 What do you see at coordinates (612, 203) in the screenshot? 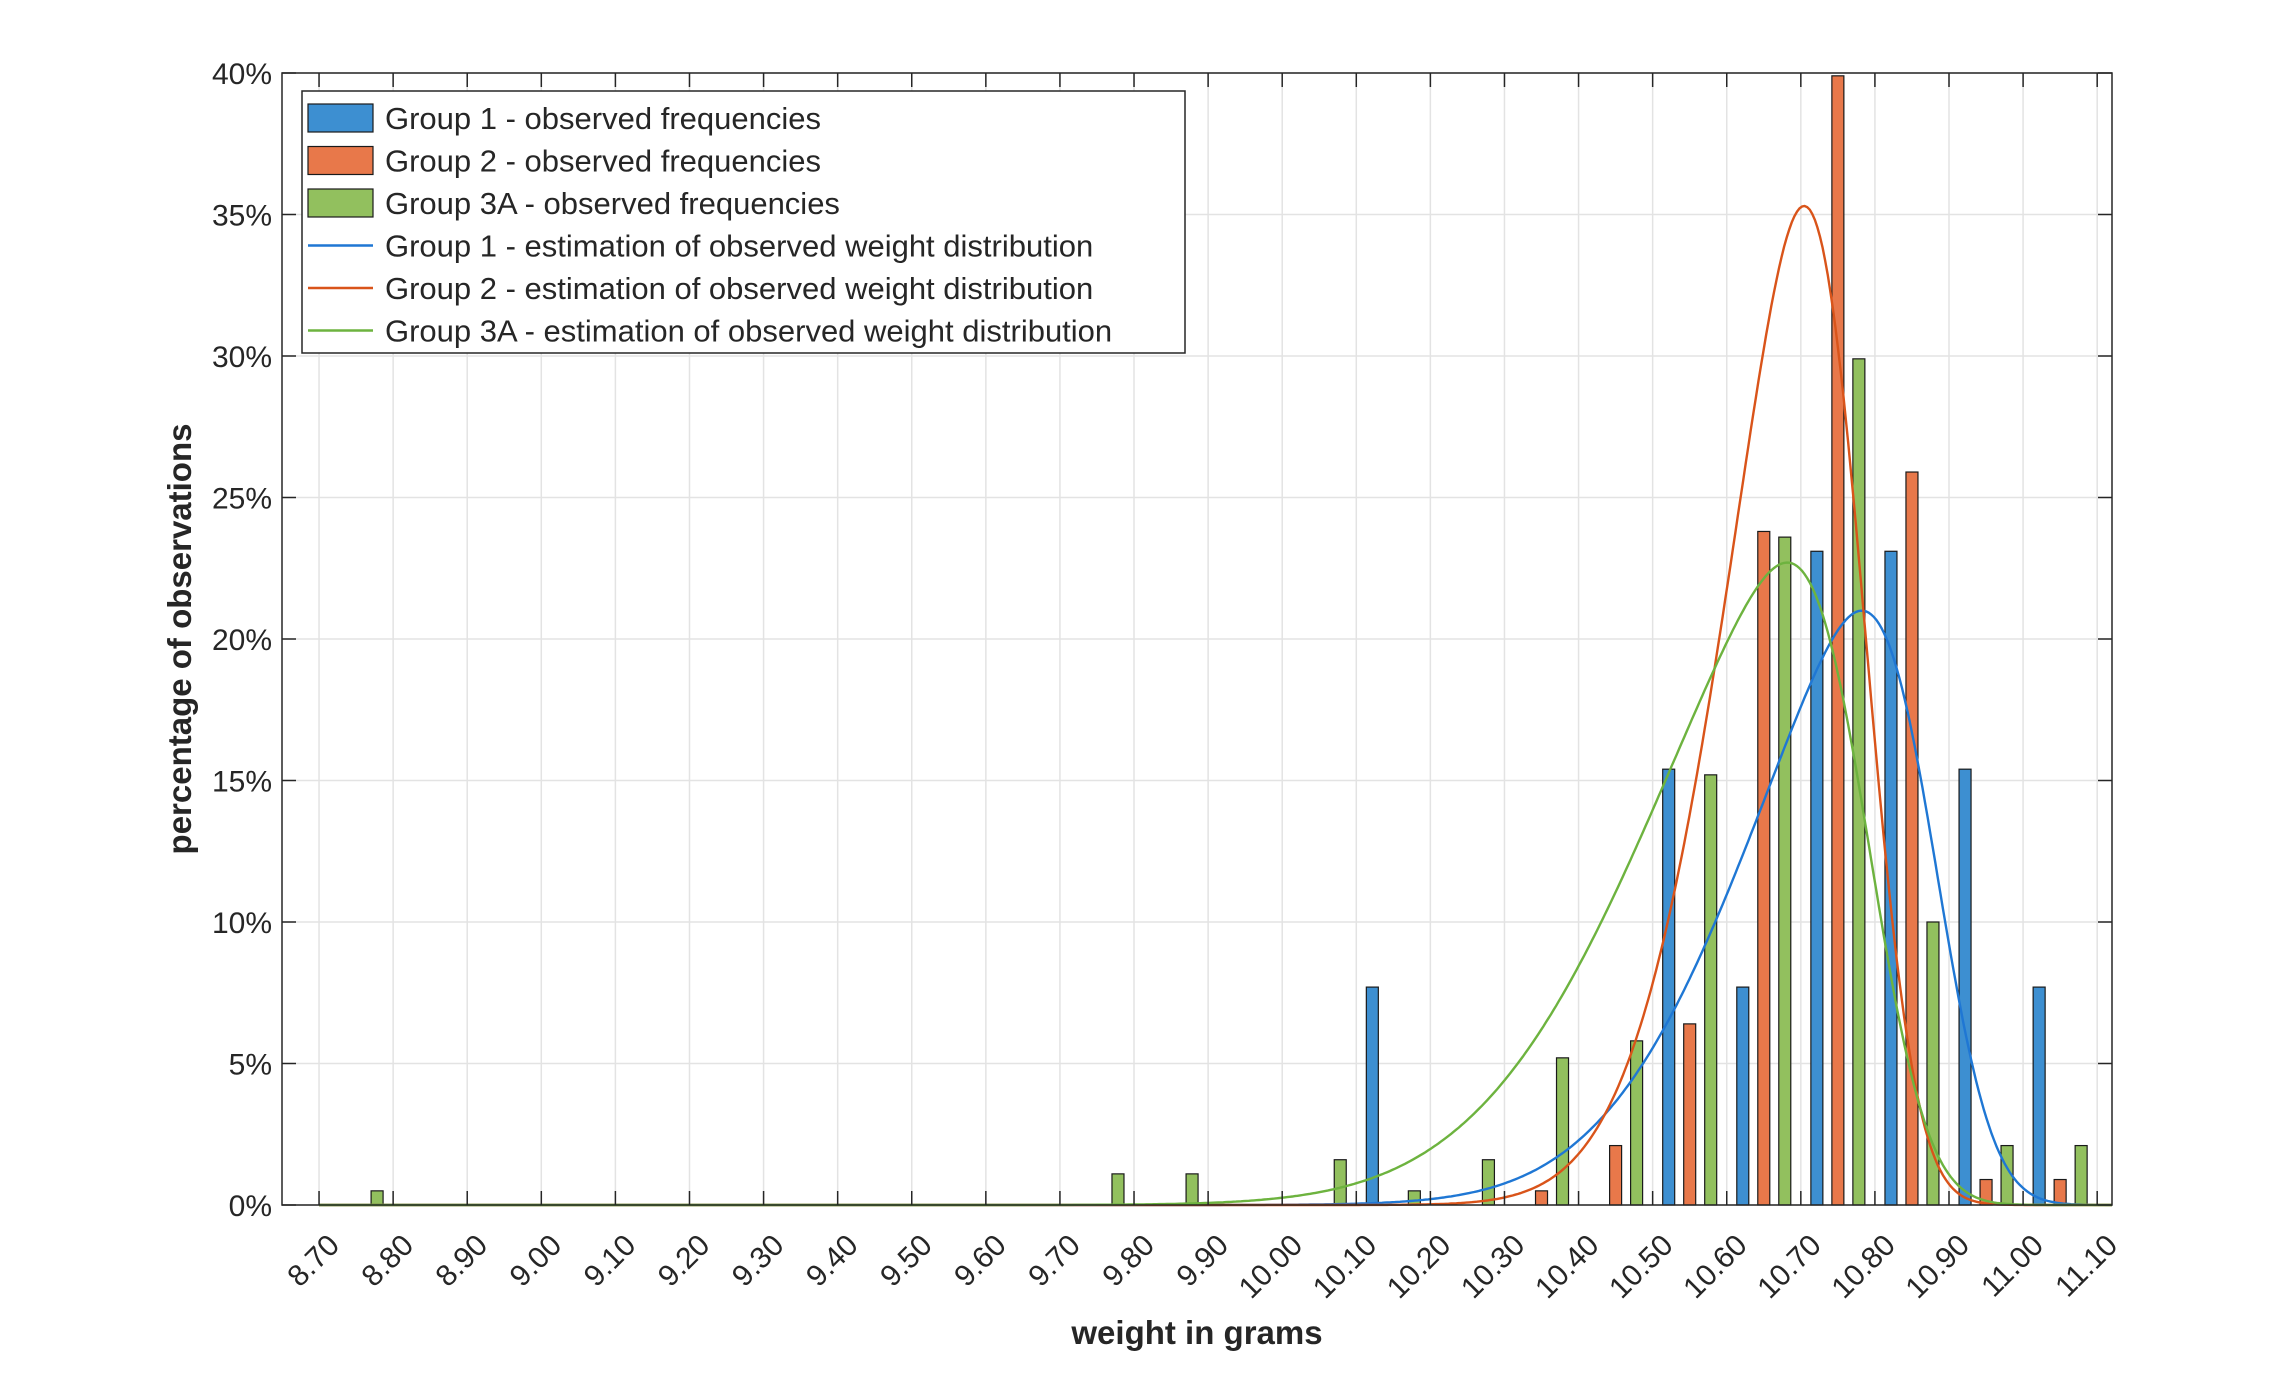
I see `legend-label: Group 3A - observed frequencies` at bounding box center [612, 203].